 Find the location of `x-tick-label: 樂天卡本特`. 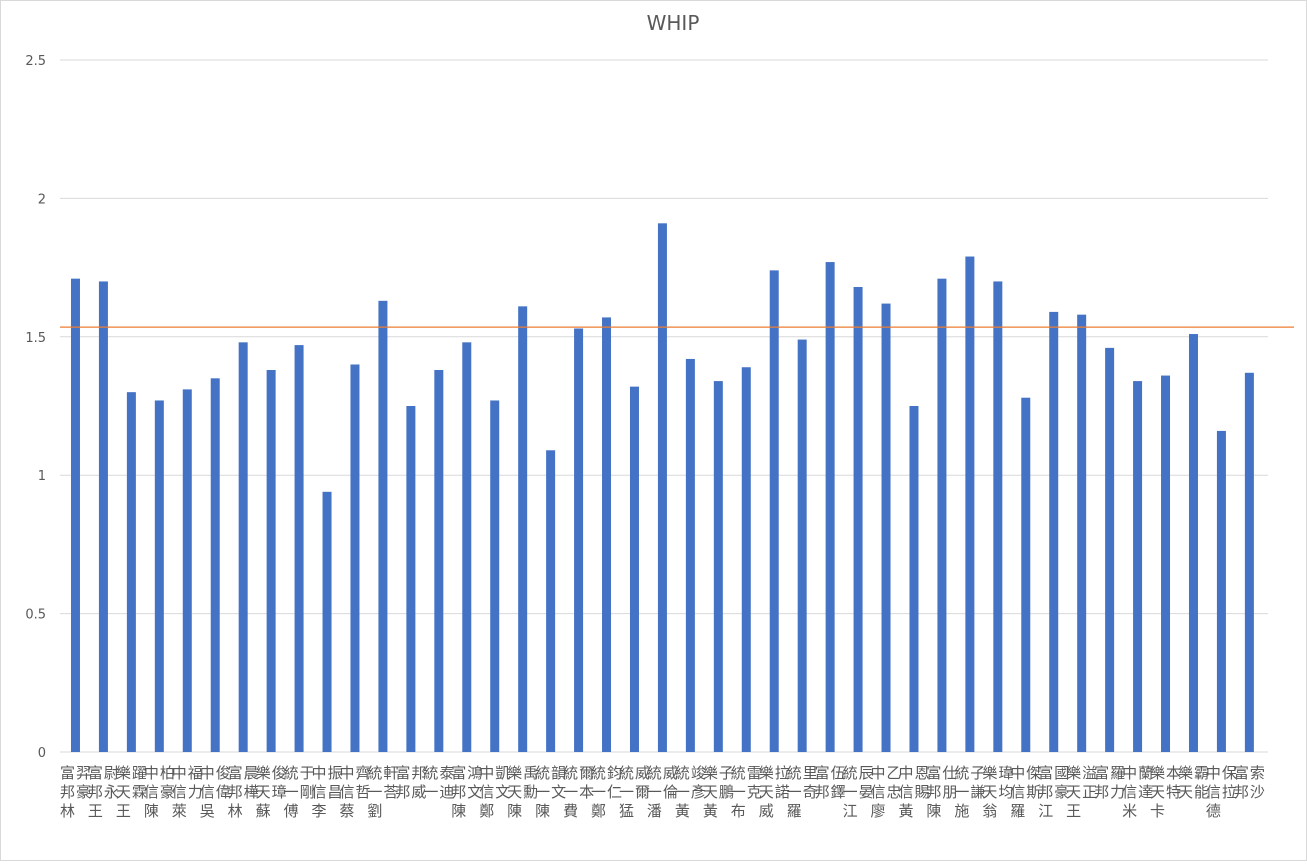

x-tick-label: 樂天卡本特 is located at coordinates (1165, 792).